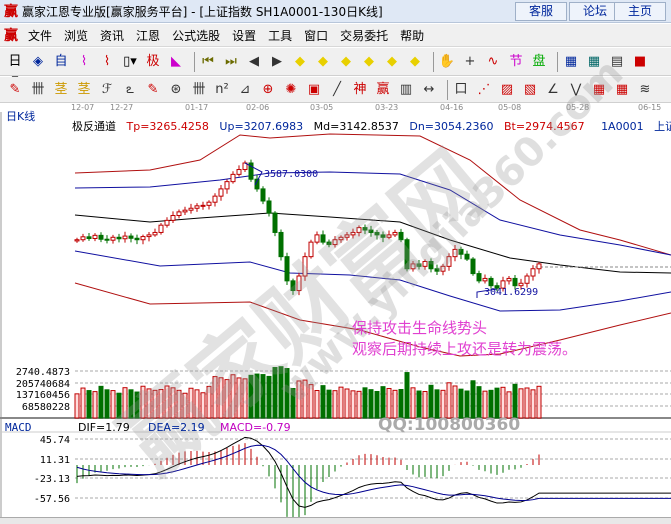  What do you see at coordinates (176, 61) in the screenshot?
I see `color-icon: ◣` at bounding box center [176, 61].